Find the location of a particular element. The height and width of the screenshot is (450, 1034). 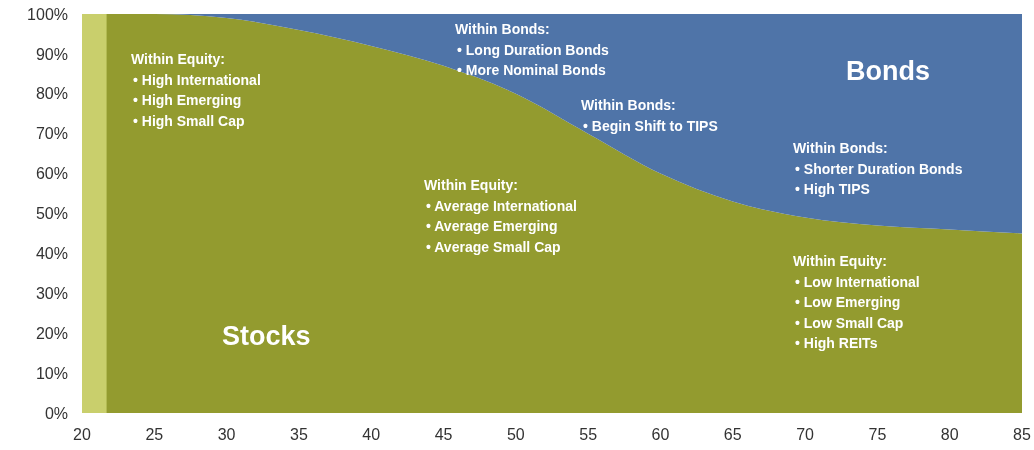

y-tick-label: 70% is located at coordinates (51, 134).